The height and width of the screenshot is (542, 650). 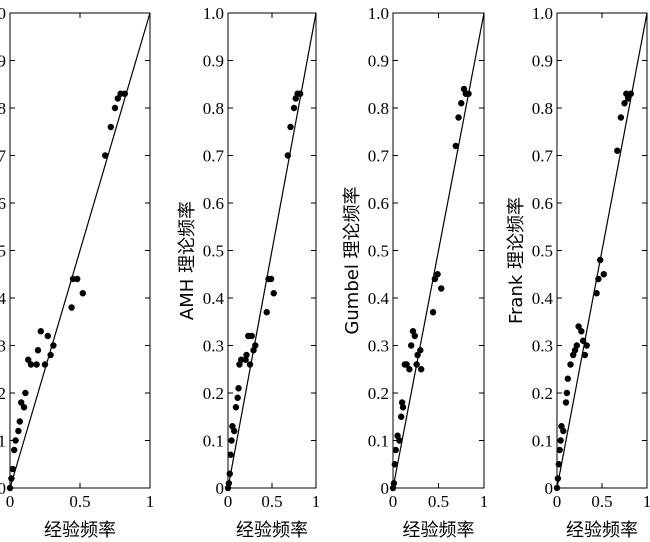 What do you see at coordinates (602, 250) in the screenshot?
I see `reference-line` at bounding box center [602, 250].